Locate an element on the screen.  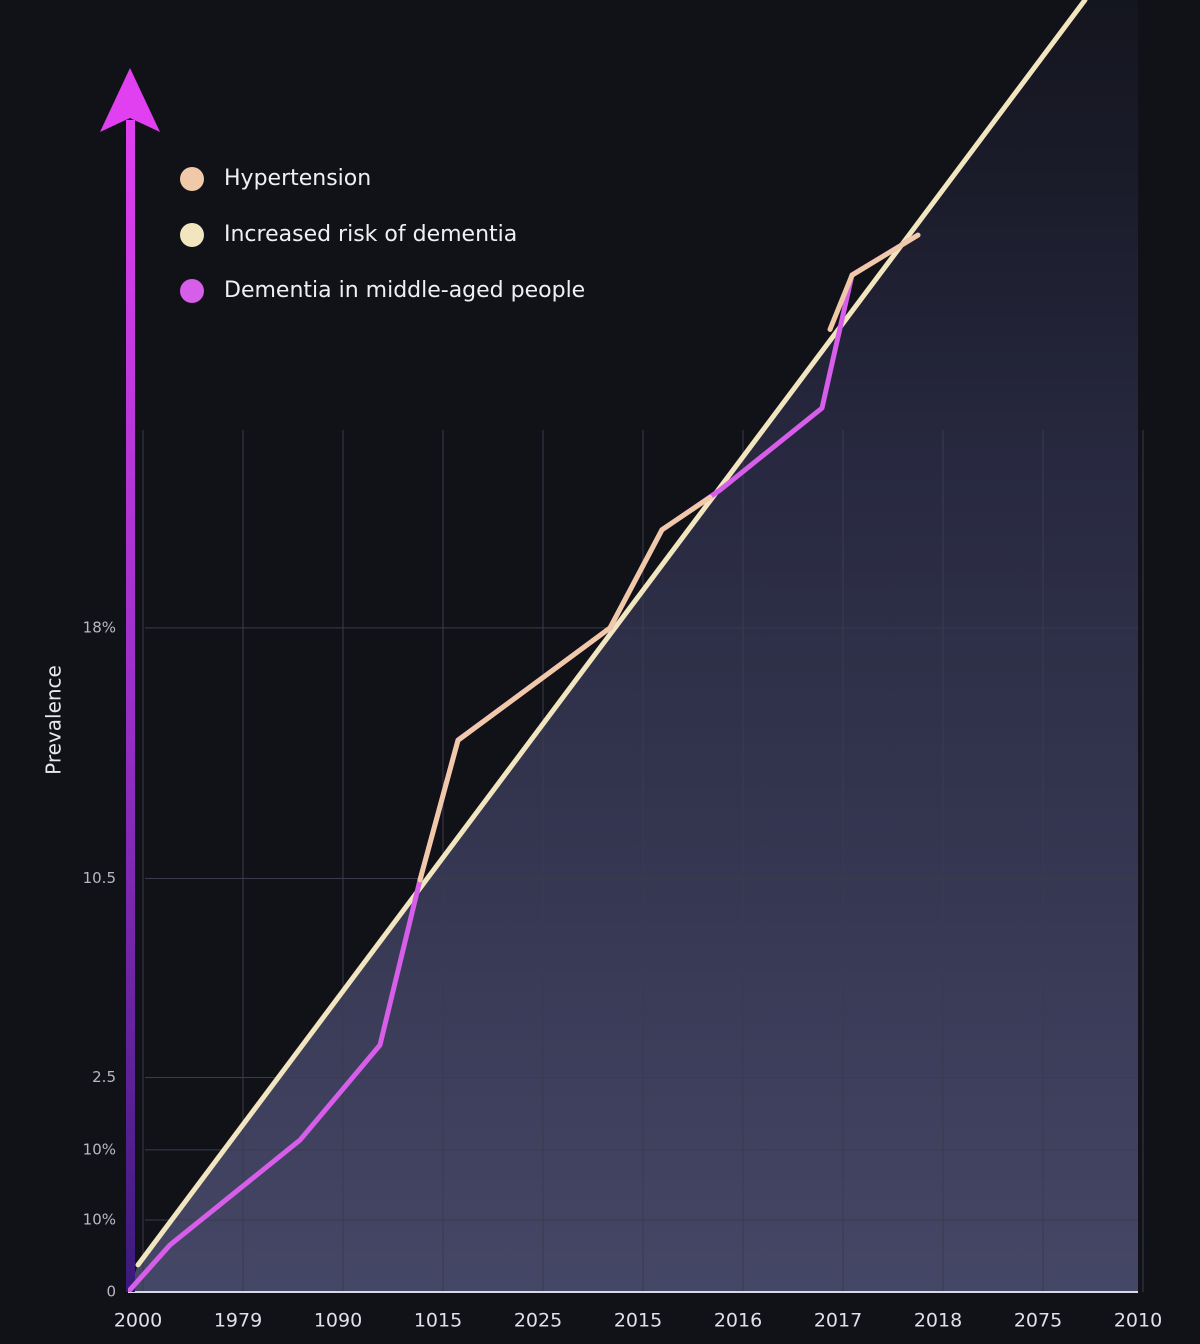
x-tick-label: 1015 is located at coordinates (438, 1321).